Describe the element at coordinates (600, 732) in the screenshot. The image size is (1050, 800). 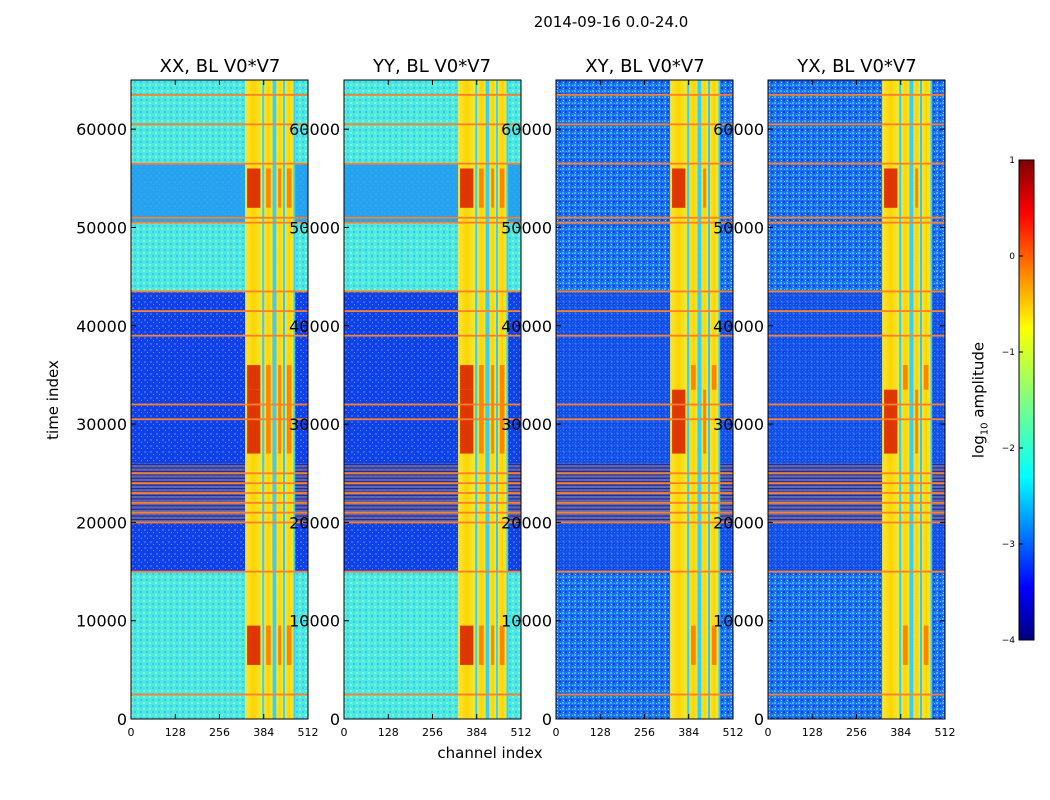
I see `x-tick-label: 128` at that location.